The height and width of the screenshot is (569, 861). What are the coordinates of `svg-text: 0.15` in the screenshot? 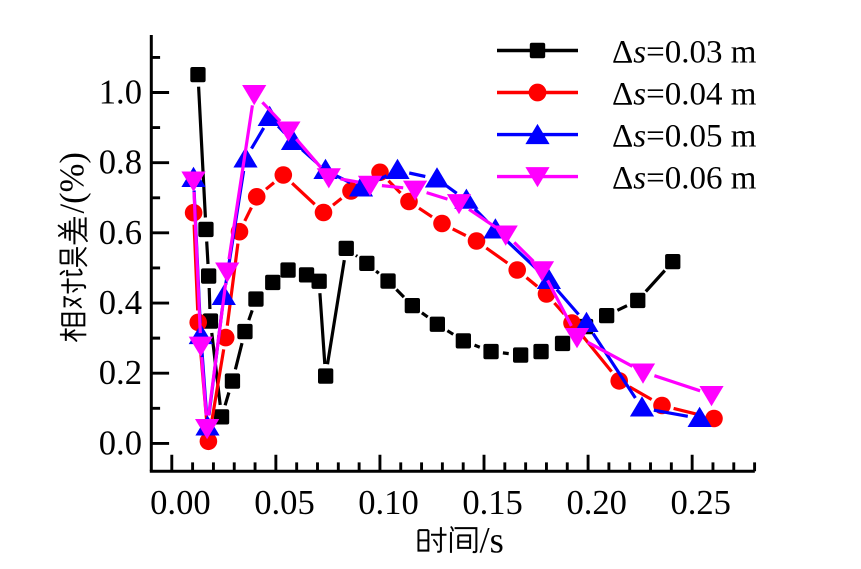 It's located at (492, 503).